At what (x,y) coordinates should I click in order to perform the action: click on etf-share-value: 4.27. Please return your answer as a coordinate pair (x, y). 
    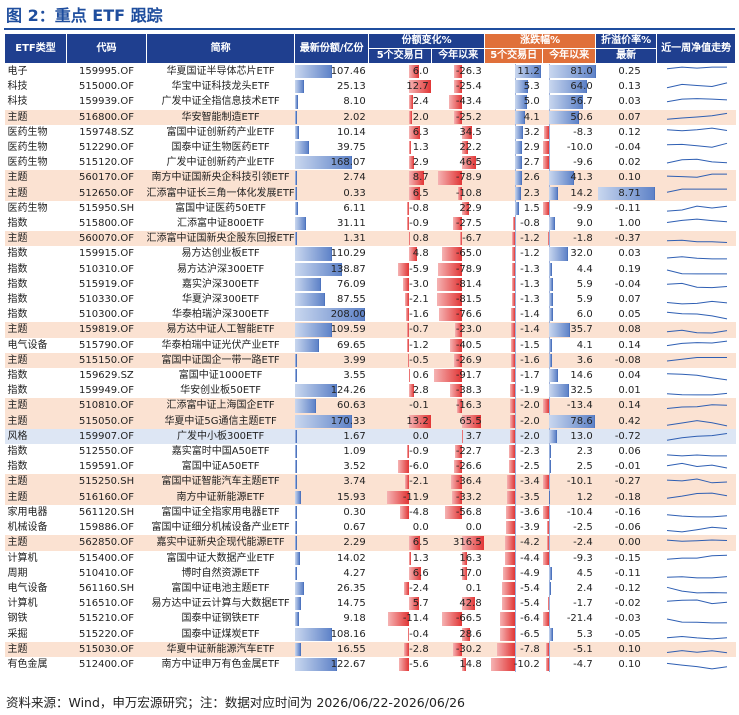
    Looking at the image, I should click on (354, 573).